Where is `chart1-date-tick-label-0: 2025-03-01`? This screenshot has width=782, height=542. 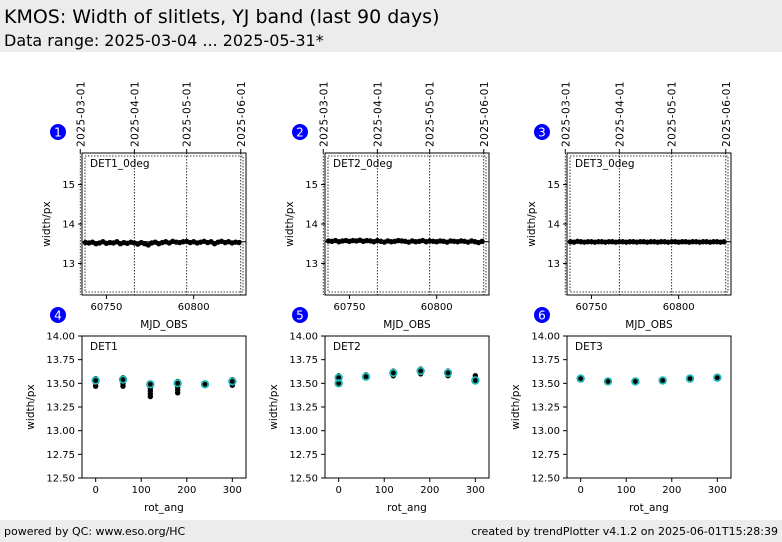
chart1-date-tick-label-0: 2025-03-01 is located at coordinates (81, 114).